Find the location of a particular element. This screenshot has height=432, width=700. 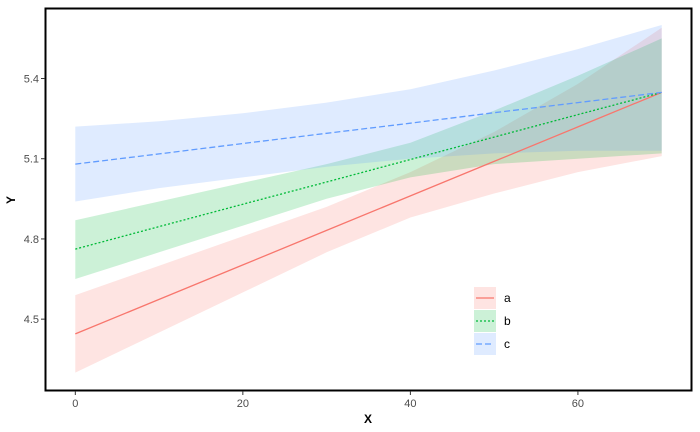

x-tick-label: 40 is located at coordinates (410, 404).